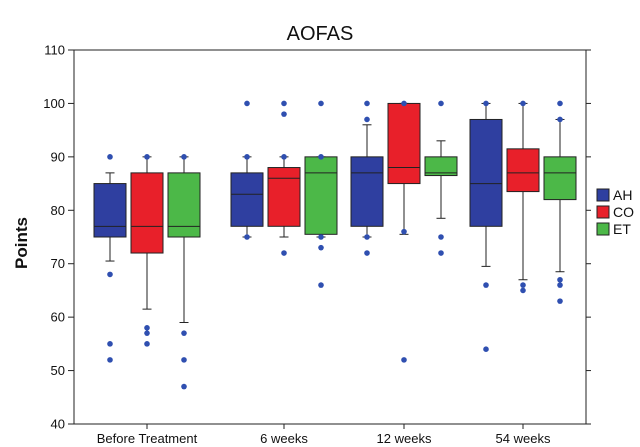 This screenshot has height=447, width=640. Describe the element at coordinates (324, 435) in the screenshot. I see `x-axis: Before Treatment 6 weeks 12 weeks 54 weeks` at that location.